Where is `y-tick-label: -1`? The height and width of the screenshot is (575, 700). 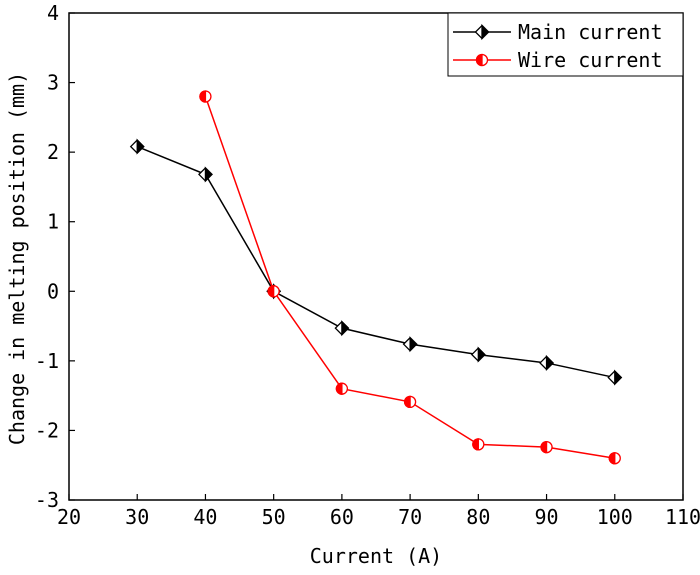
y-tick-label: -1 is located at coordinates (47, 361).